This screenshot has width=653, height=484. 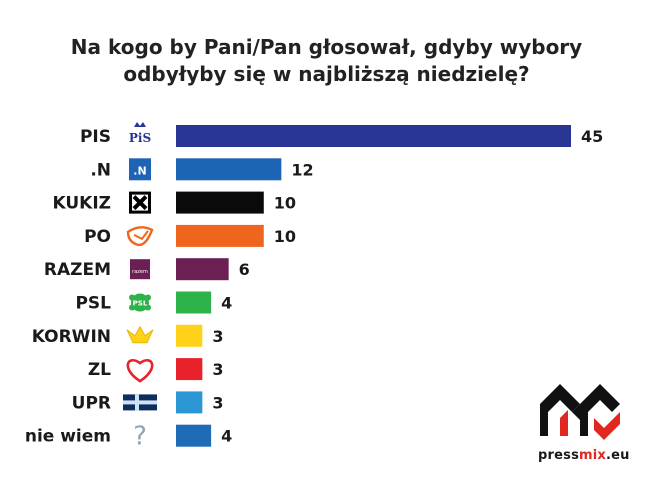 What do you see at coordinates (91, 403) in the screenshot?
I see `category-label: UPR` at bounding box center [91, 403].